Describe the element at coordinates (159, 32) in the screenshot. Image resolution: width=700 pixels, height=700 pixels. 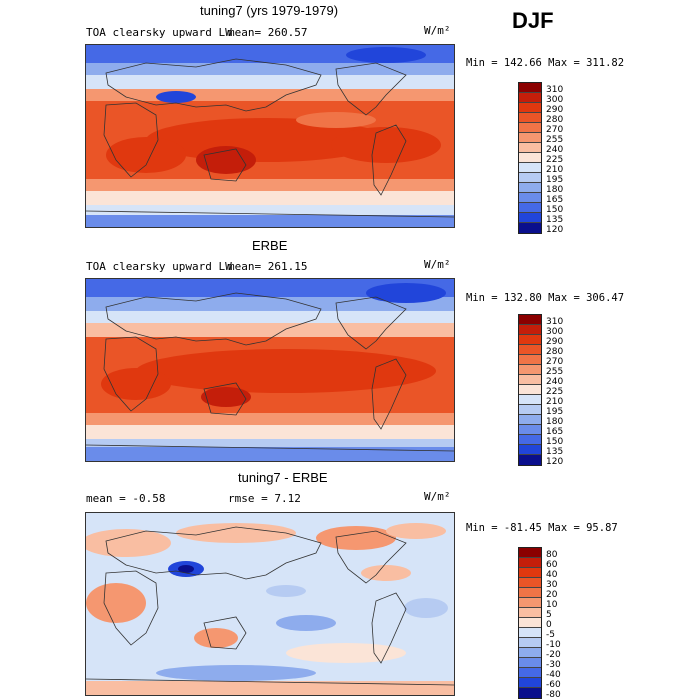
I see `panel1-field-label: TOA clearsky upward LW` at that location.